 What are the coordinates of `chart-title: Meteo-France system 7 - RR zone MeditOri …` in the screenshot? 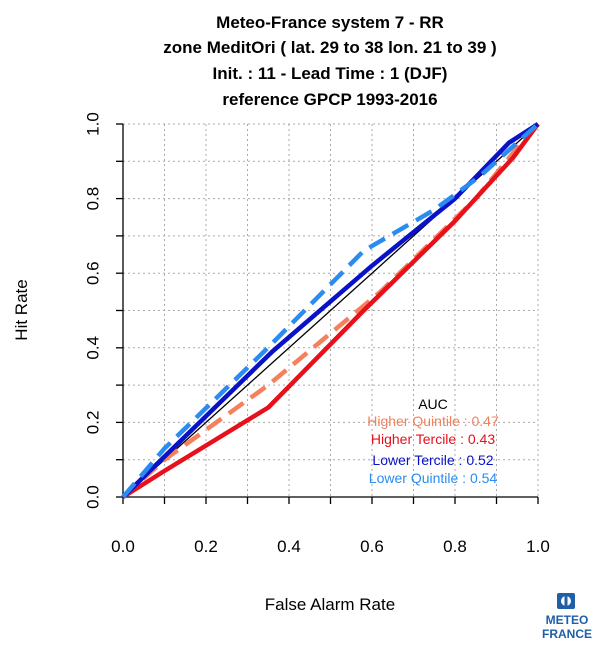 It's located at (329, 61).